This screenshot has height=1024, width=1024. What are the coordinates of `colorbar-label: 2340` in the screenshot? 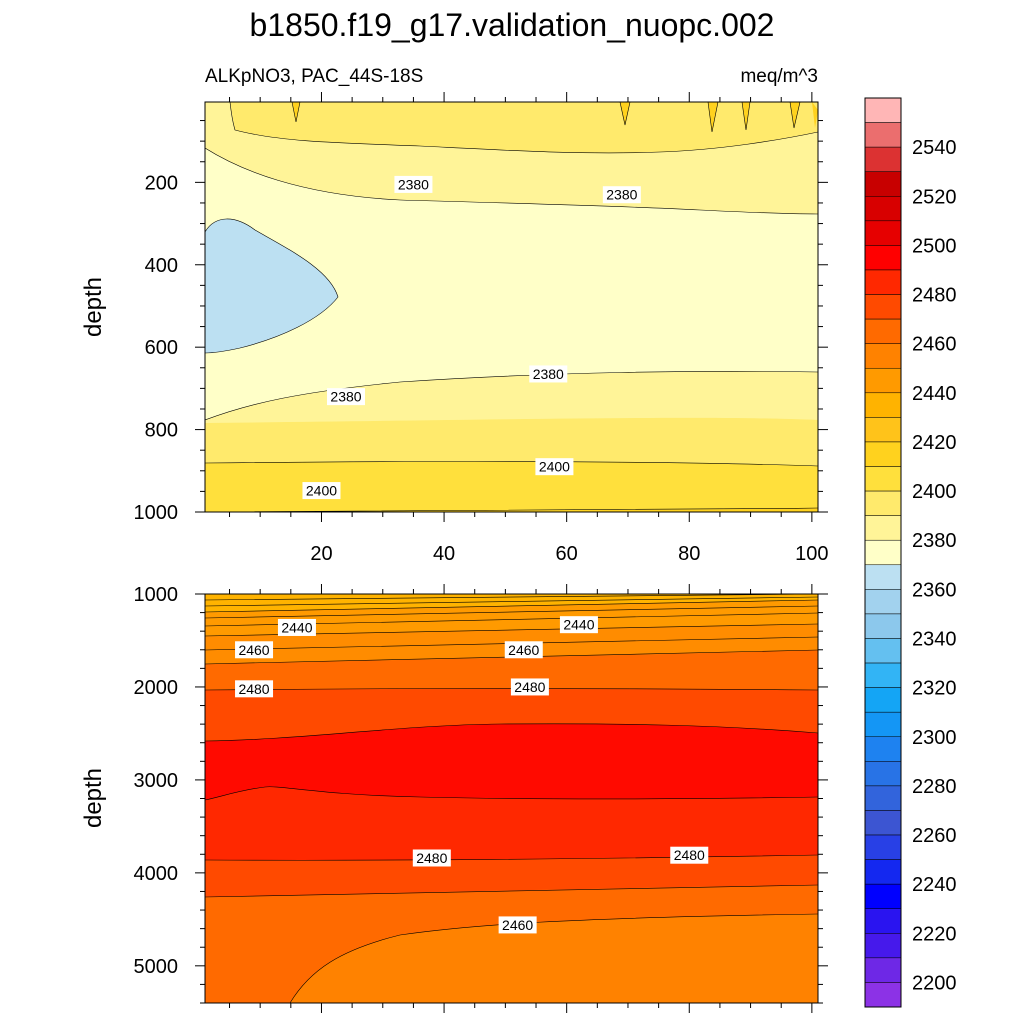 It's located at (934, 639).